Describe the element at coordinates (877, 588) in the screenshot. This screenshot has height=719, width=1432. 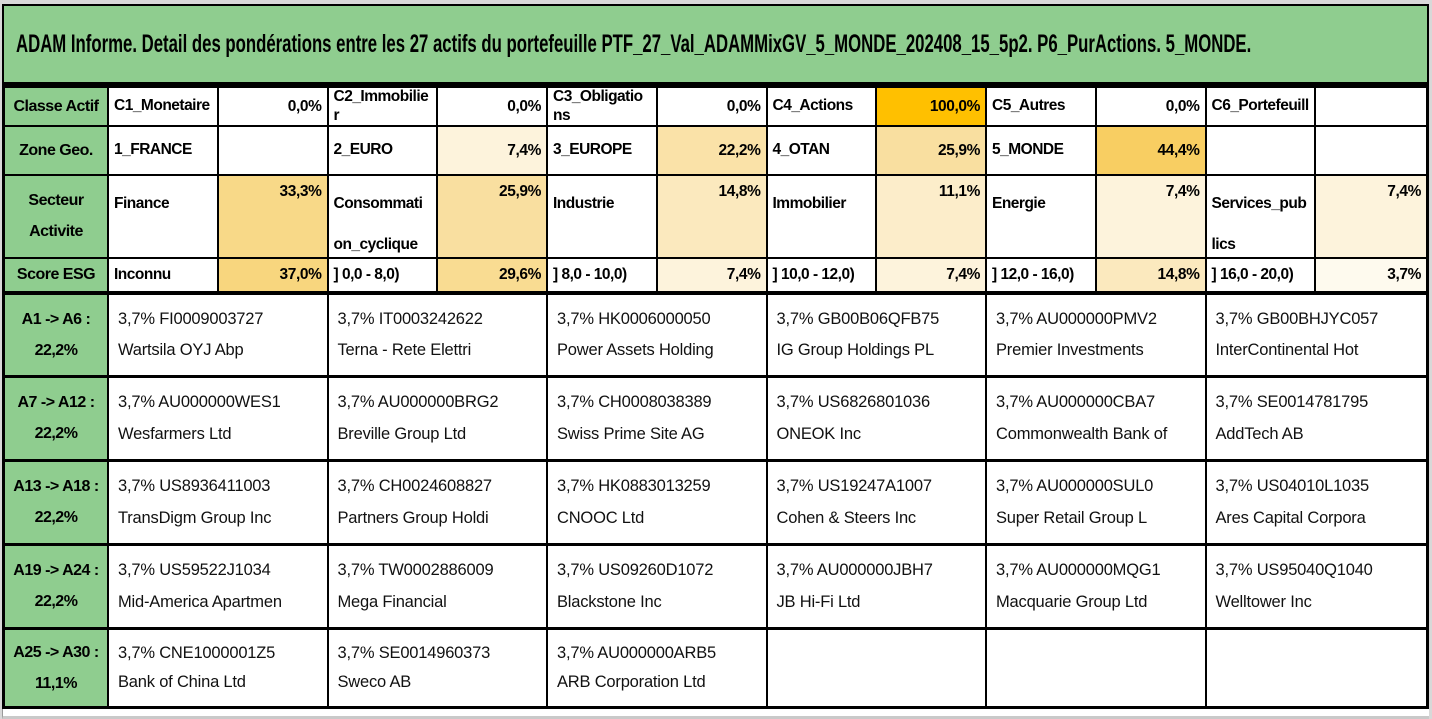
I see `asset-cell: 3,7% AU000000JBH7 JB Hi-Fi Ltd` at that location.